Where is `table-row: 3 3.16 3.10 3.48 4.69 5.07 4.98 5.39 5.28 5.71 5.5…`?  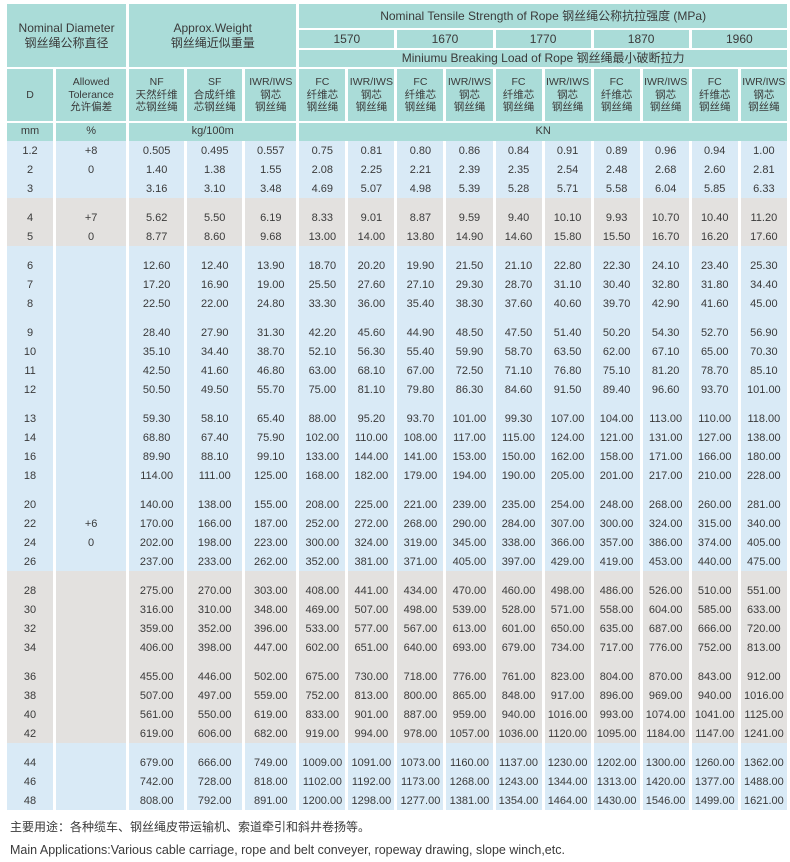 table-row: 3 3.16 3.10 3.48 4.69 5.07 4.98 5.39 5.28 5.71 5.5… is located at coordinates (397, 188).